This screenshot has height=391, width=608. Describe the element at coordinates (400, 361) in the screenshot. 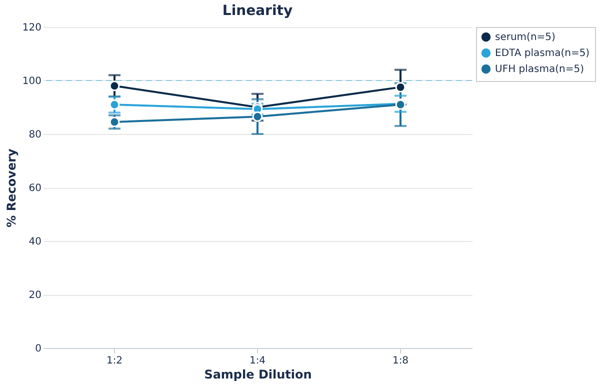

I see `x-tick-label: 1:8` at that location.